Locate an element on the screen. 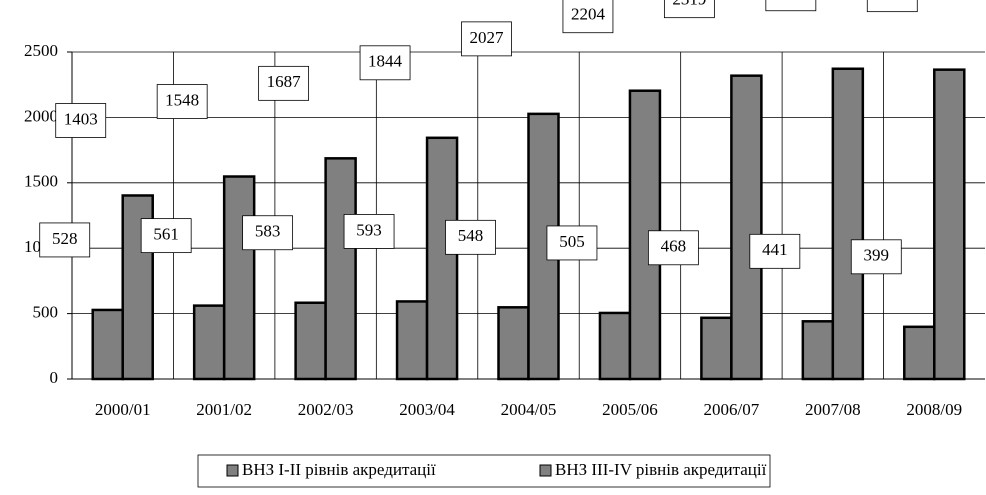 The width and height of the screenshot is (986, 495). data-label: 593 is located at coordinates (369, 229).